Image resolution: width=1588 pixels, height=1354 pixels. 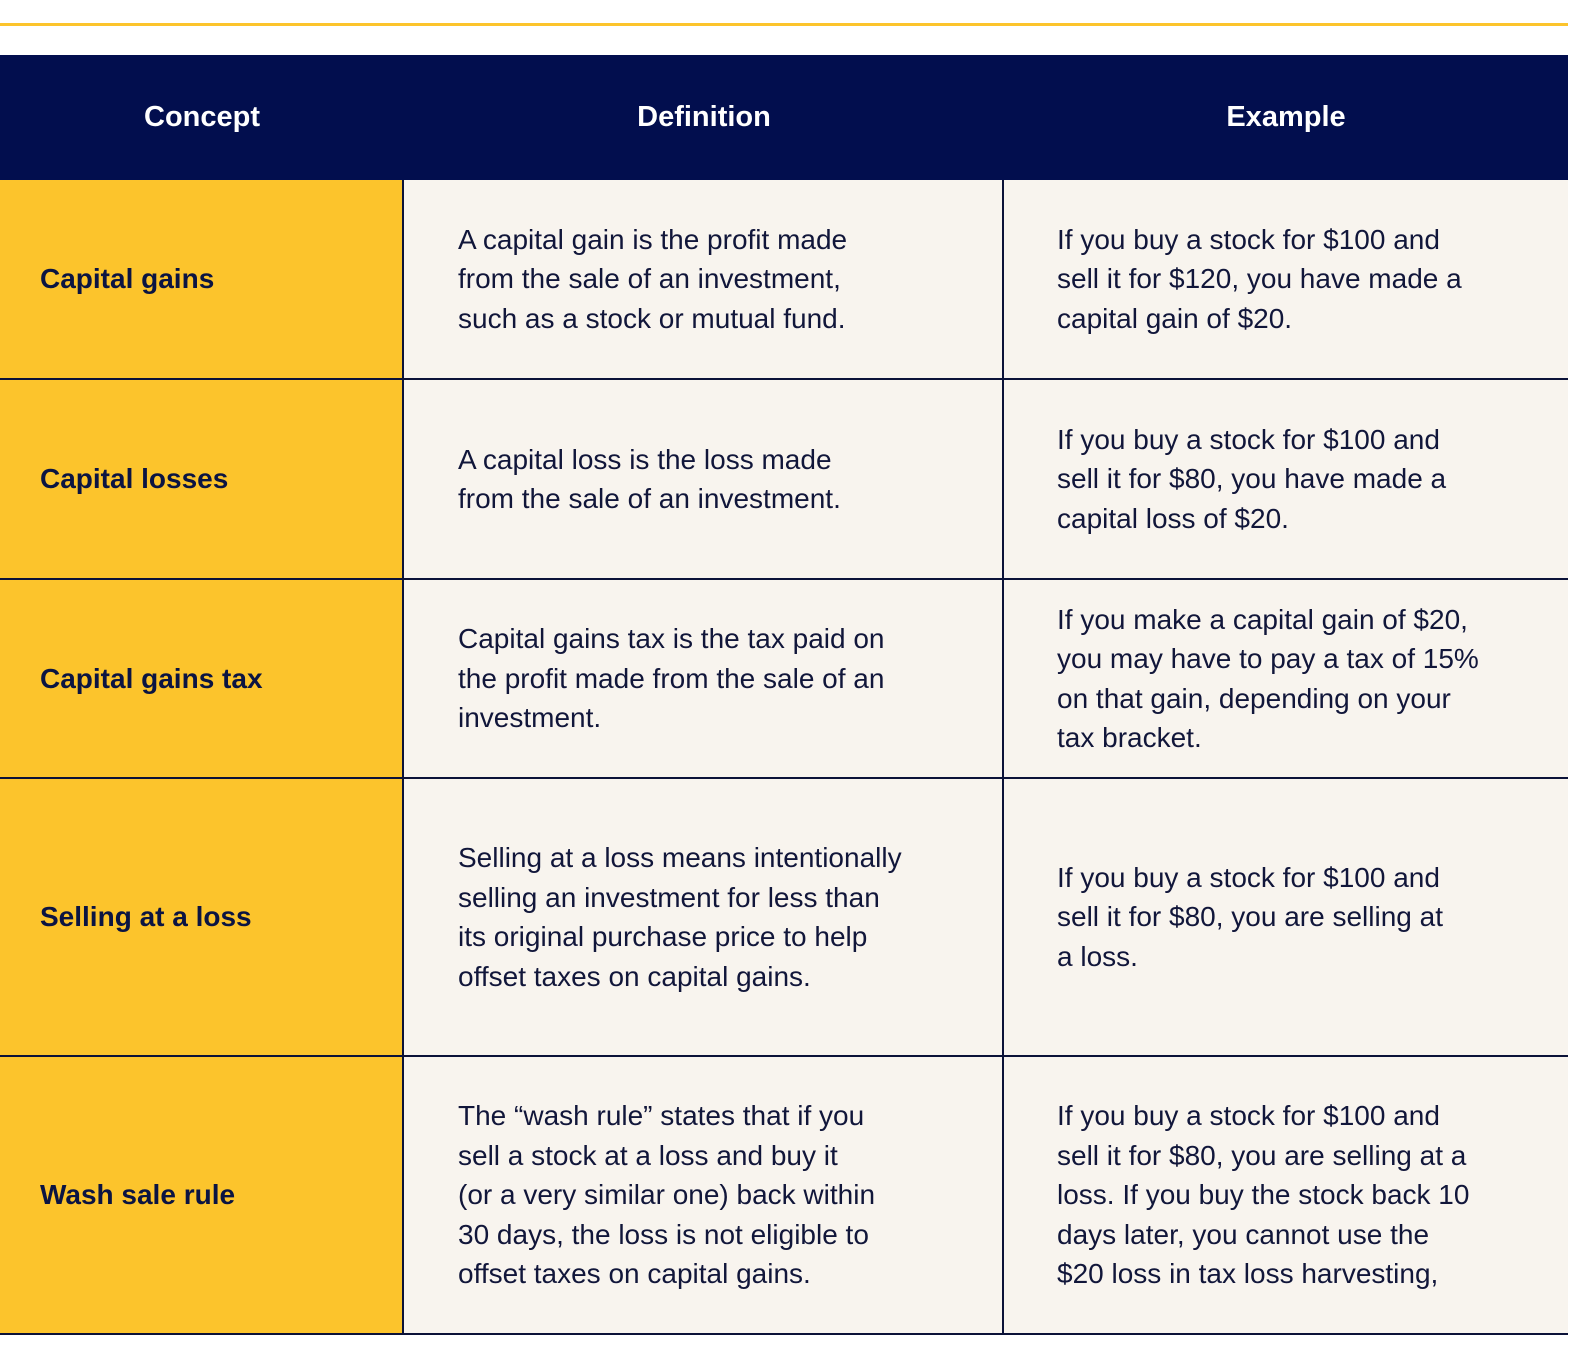 I want to click on example-line: sell it for $120, you have made a, so click(x=1259, y=279).